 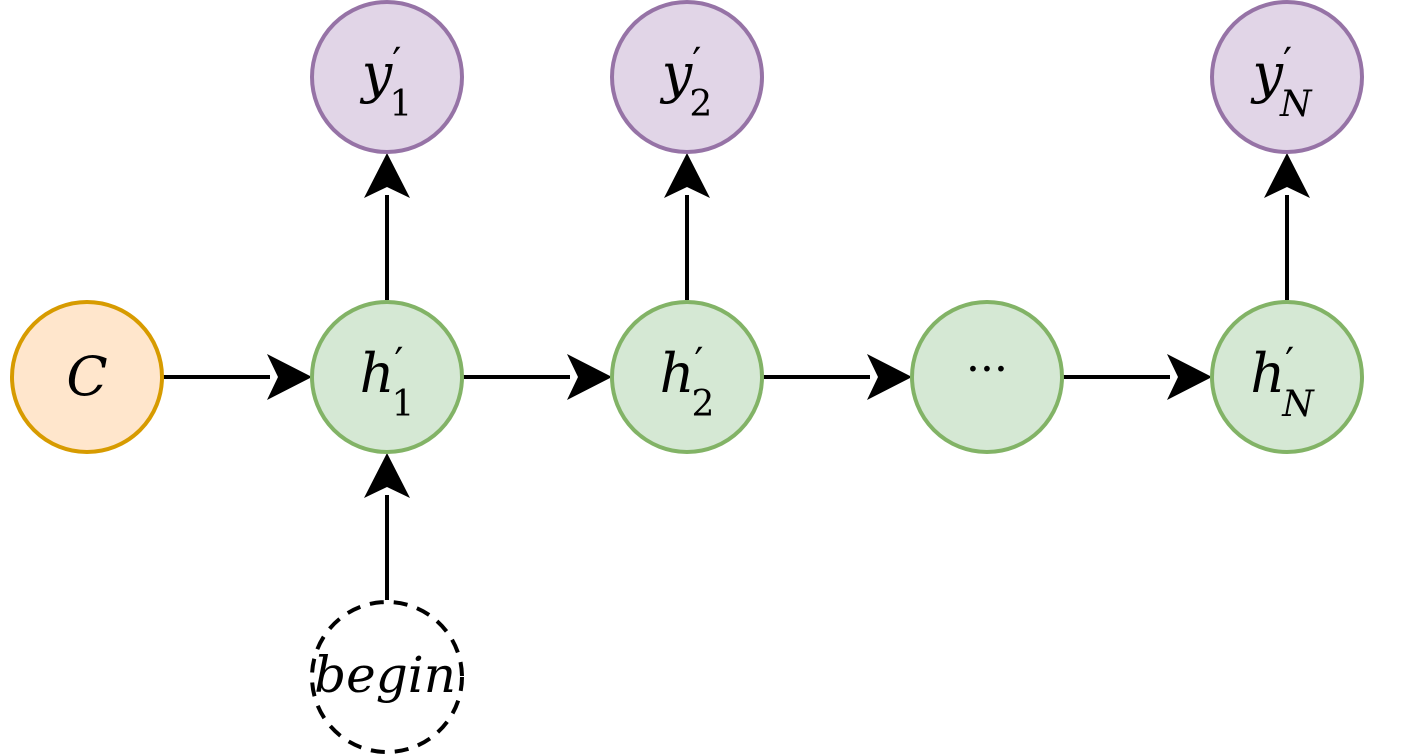 I want to click on node-context: C, so click(x=87, y=377).